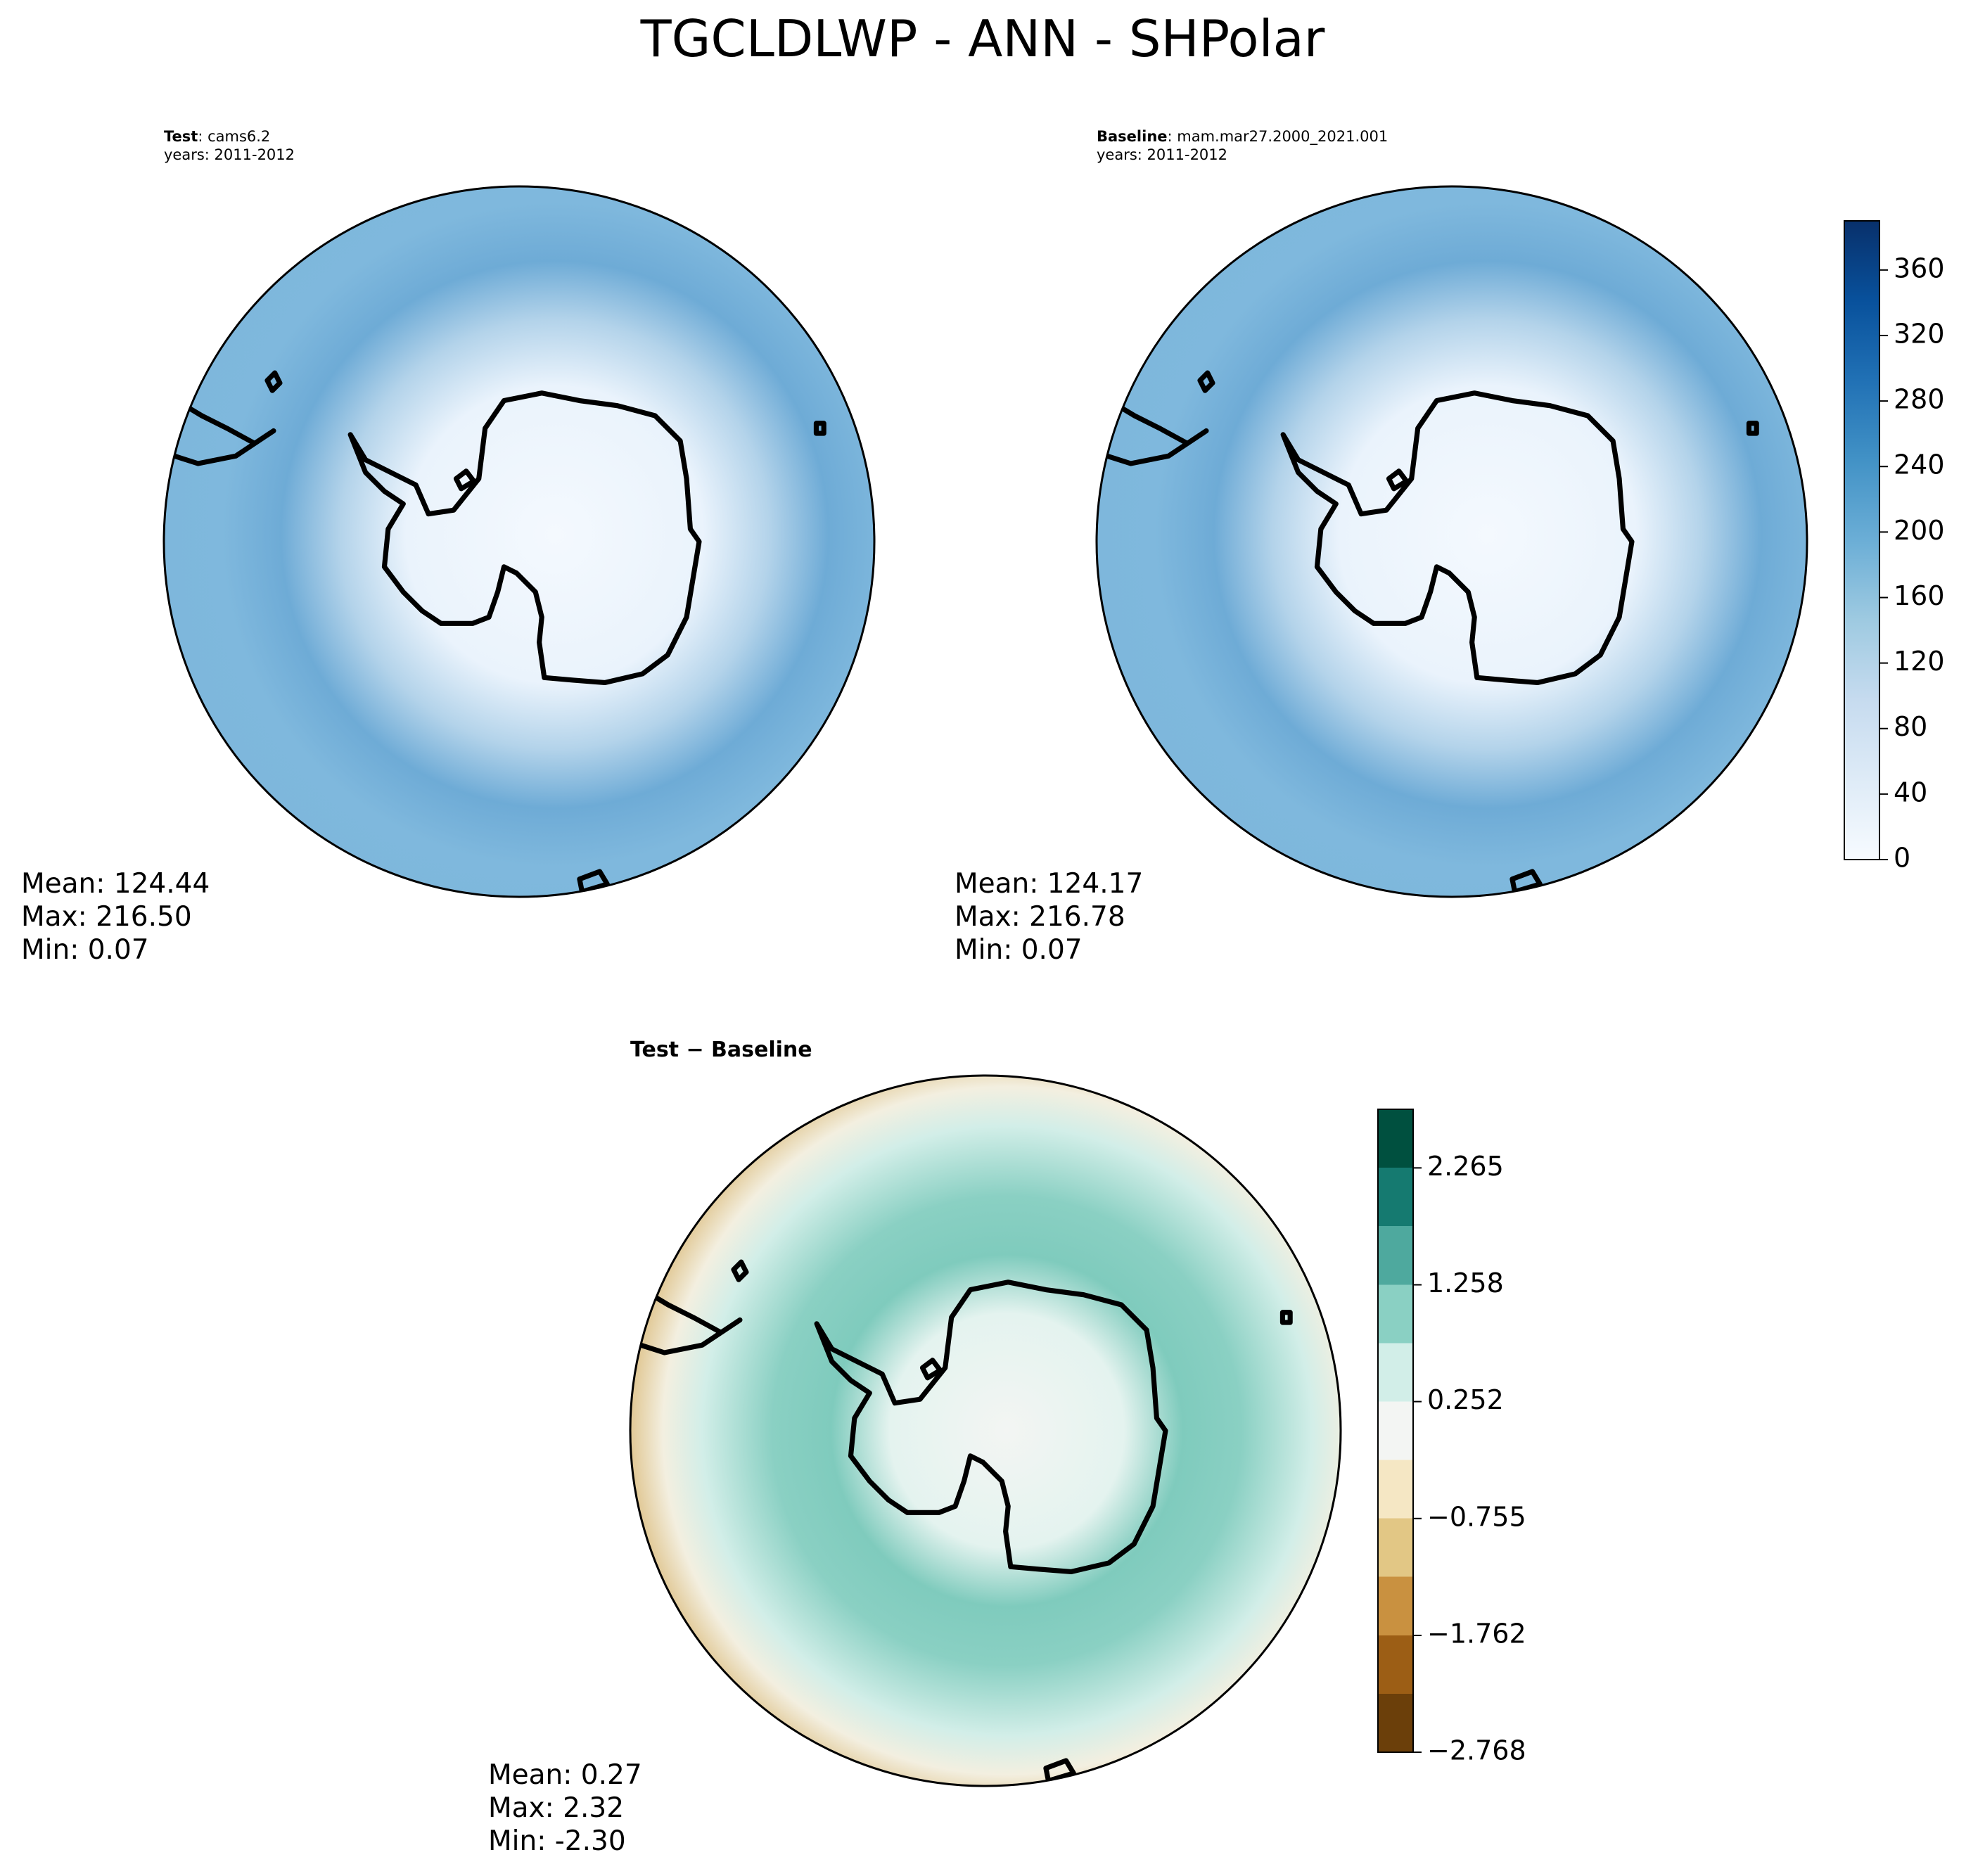  Describe the element at coordinates (1465, 1166) in the screenshot. I see `tick-label: 2.265` at that location.